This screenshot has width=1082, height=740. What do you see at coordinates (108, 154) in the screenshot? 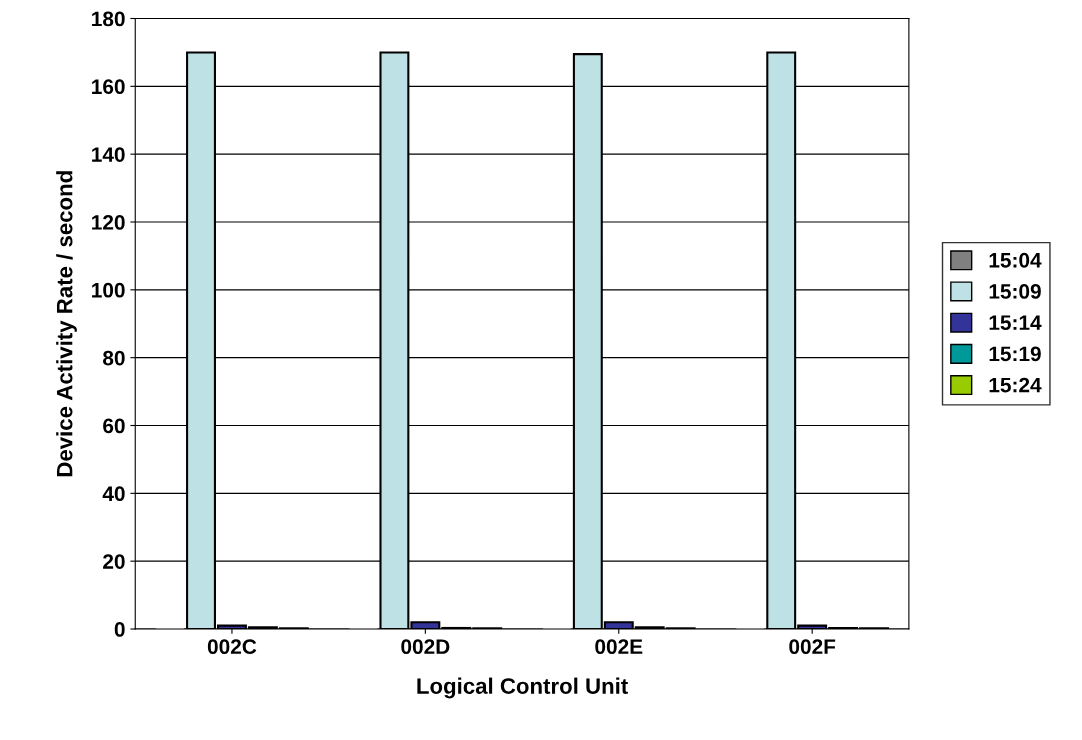
I see `y-tick-label: 140` at bounding box center [108, 154].